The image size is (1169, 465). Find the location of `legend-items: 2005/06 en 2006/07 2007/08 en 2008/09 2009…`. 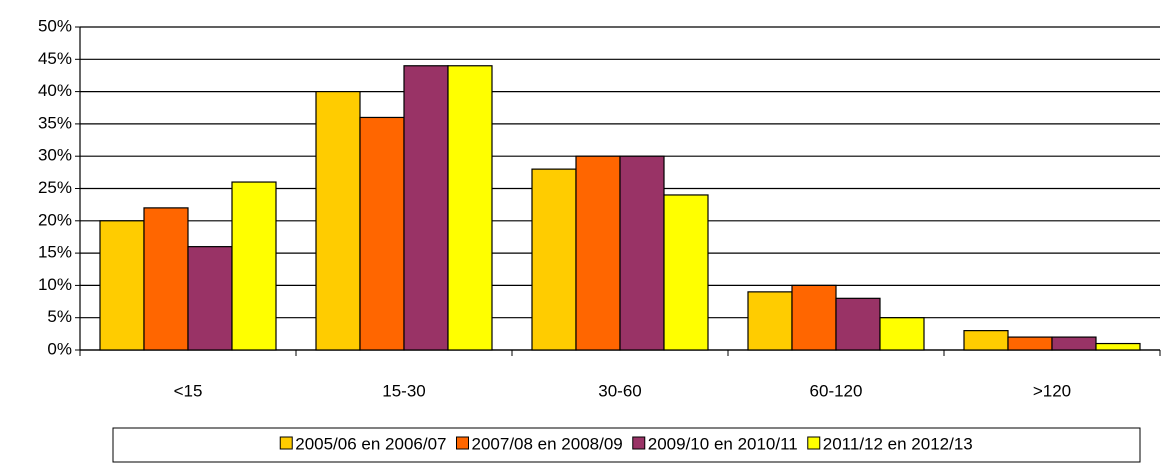

legend-items: 2005/06 en 2006/07 2007/08 en 2008/09 2009… is located at coordinates (626, 443).